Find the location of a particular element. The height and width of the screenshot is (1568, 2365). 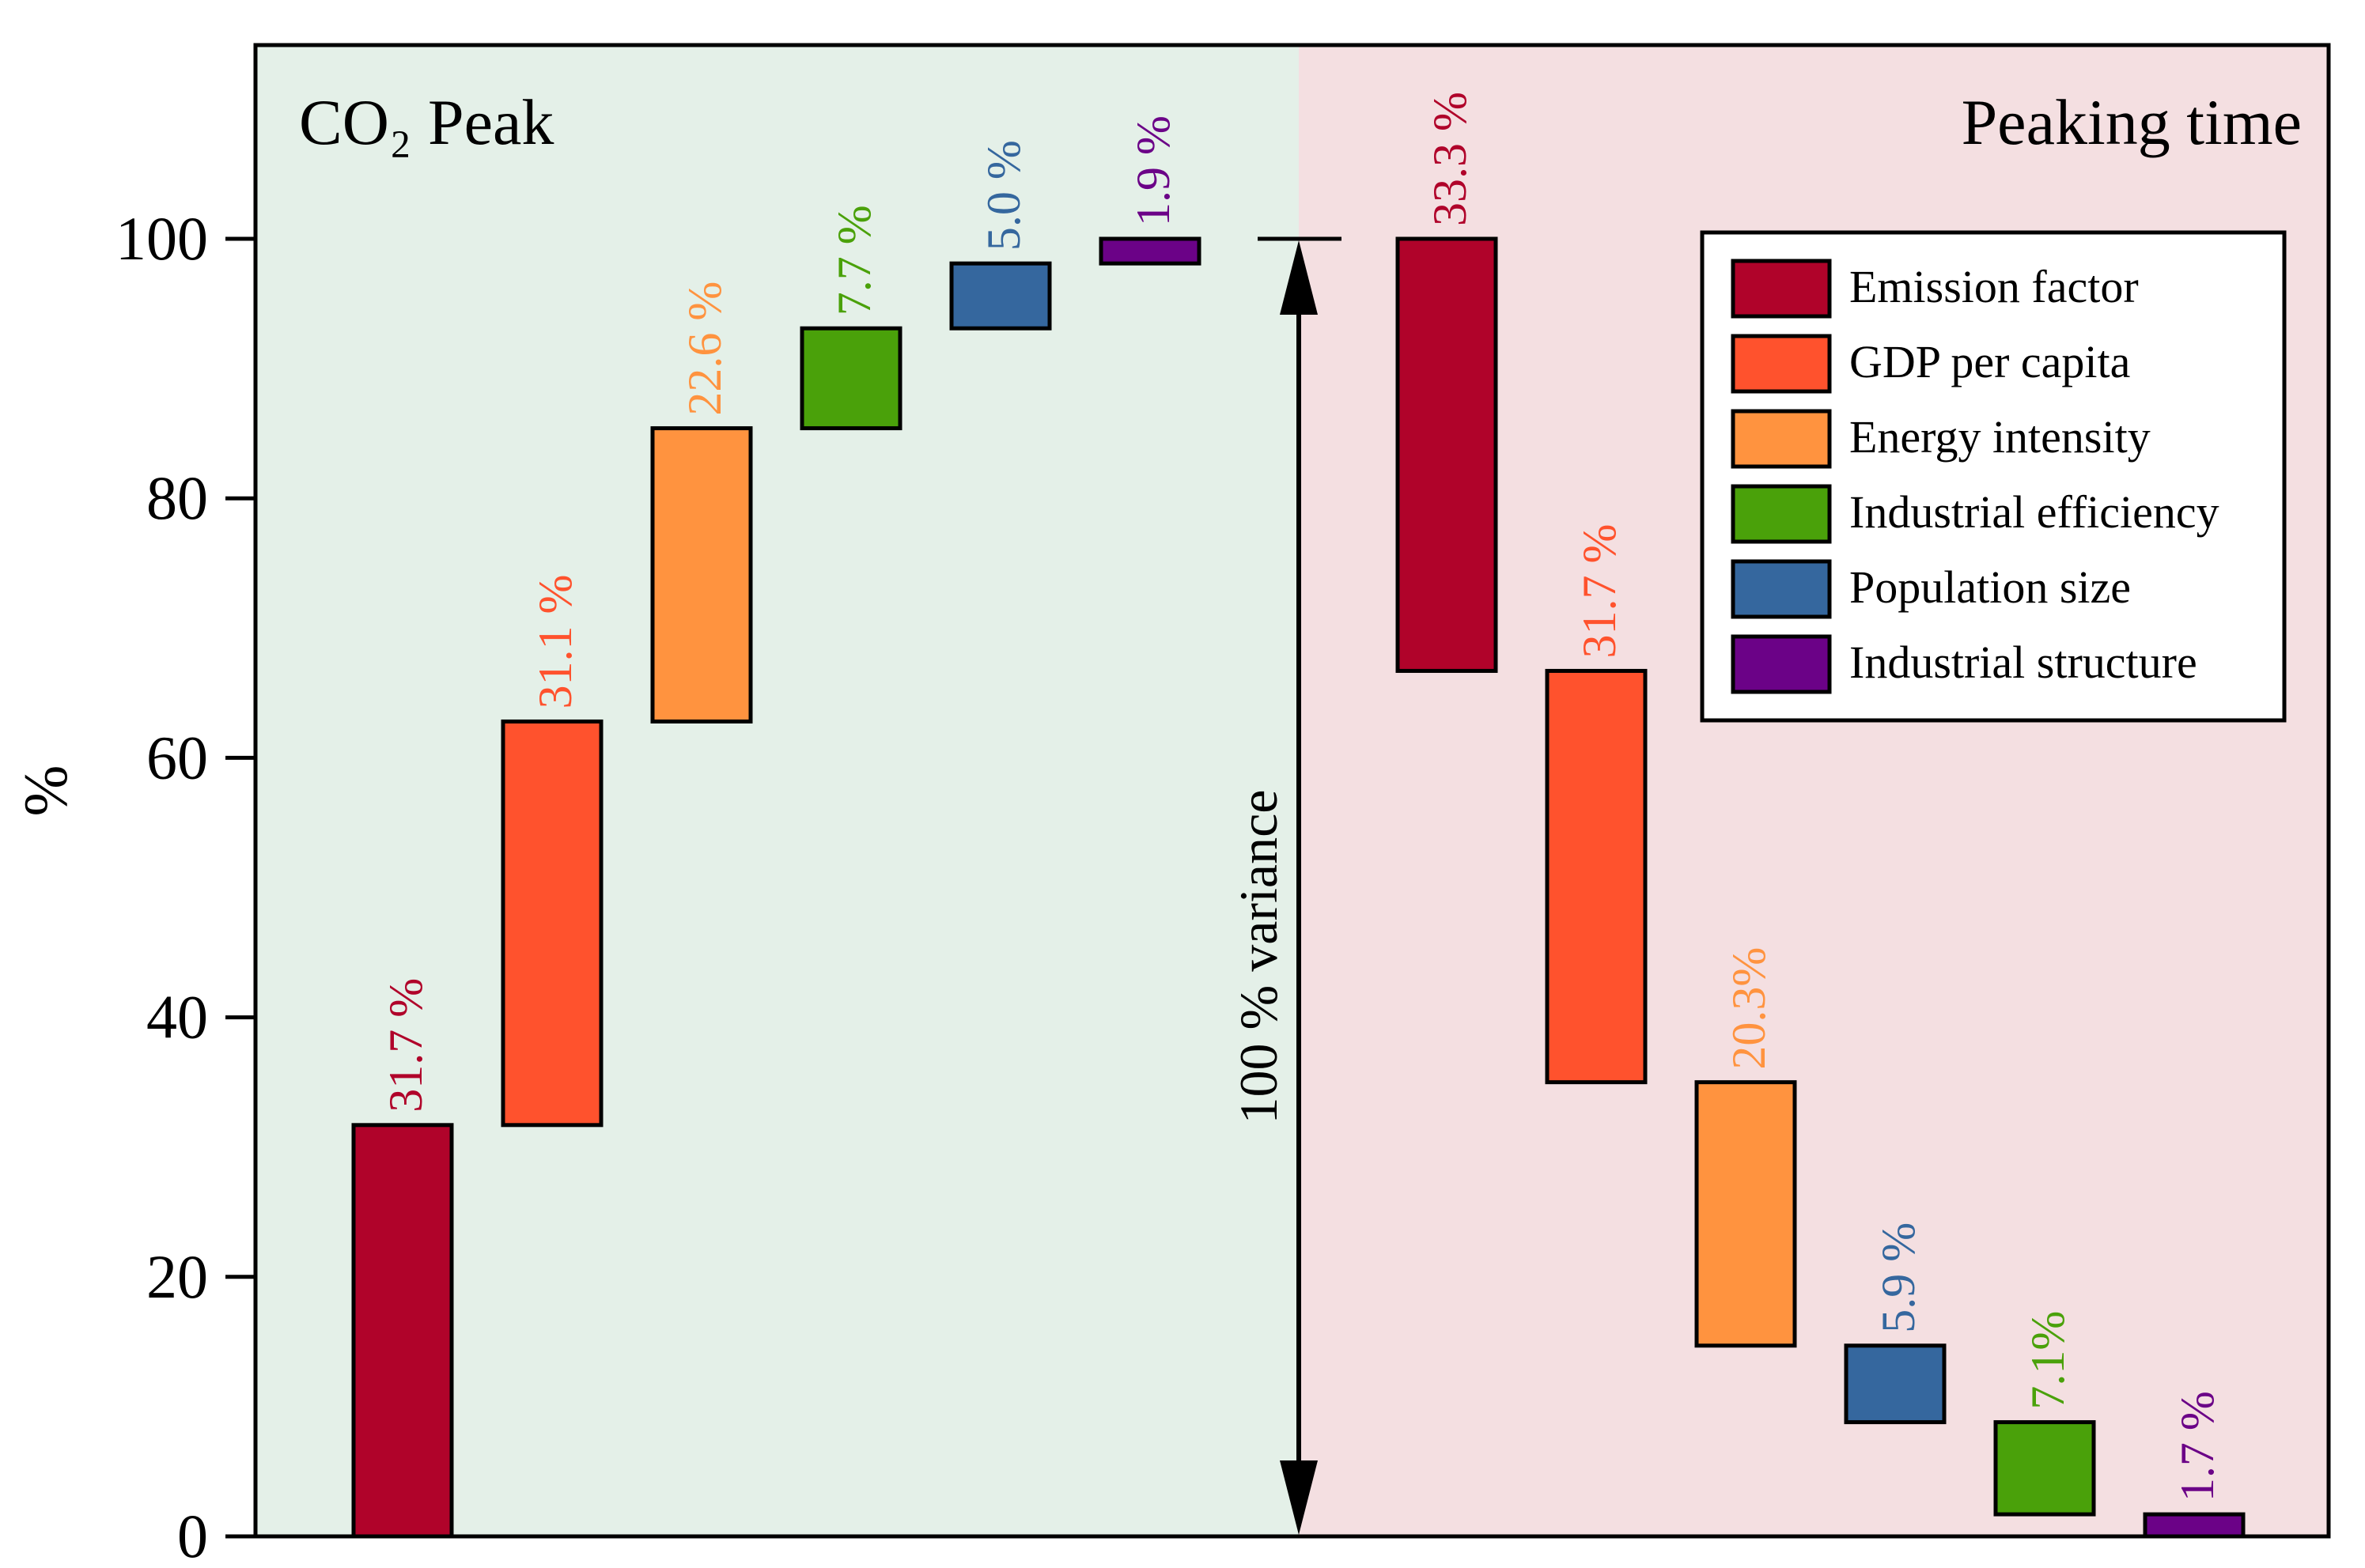

co2-peak-bar-industrial-structure is located at coordinates (1150, 251).